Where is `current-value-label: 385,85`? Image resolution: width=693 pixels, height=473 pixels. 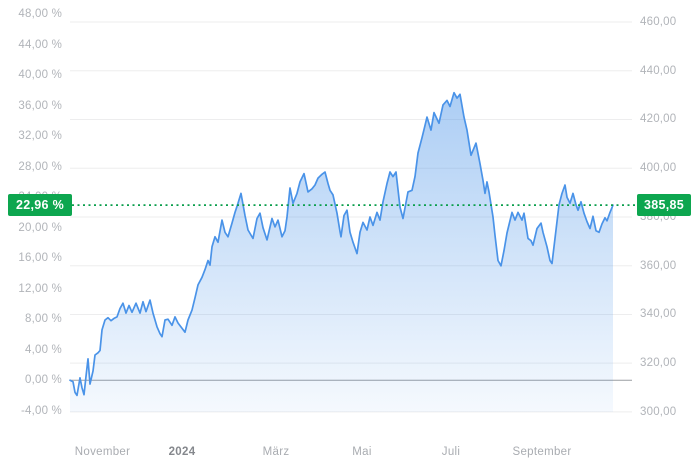 current-value-label: 385,85 is located at coordinates (664, 205).